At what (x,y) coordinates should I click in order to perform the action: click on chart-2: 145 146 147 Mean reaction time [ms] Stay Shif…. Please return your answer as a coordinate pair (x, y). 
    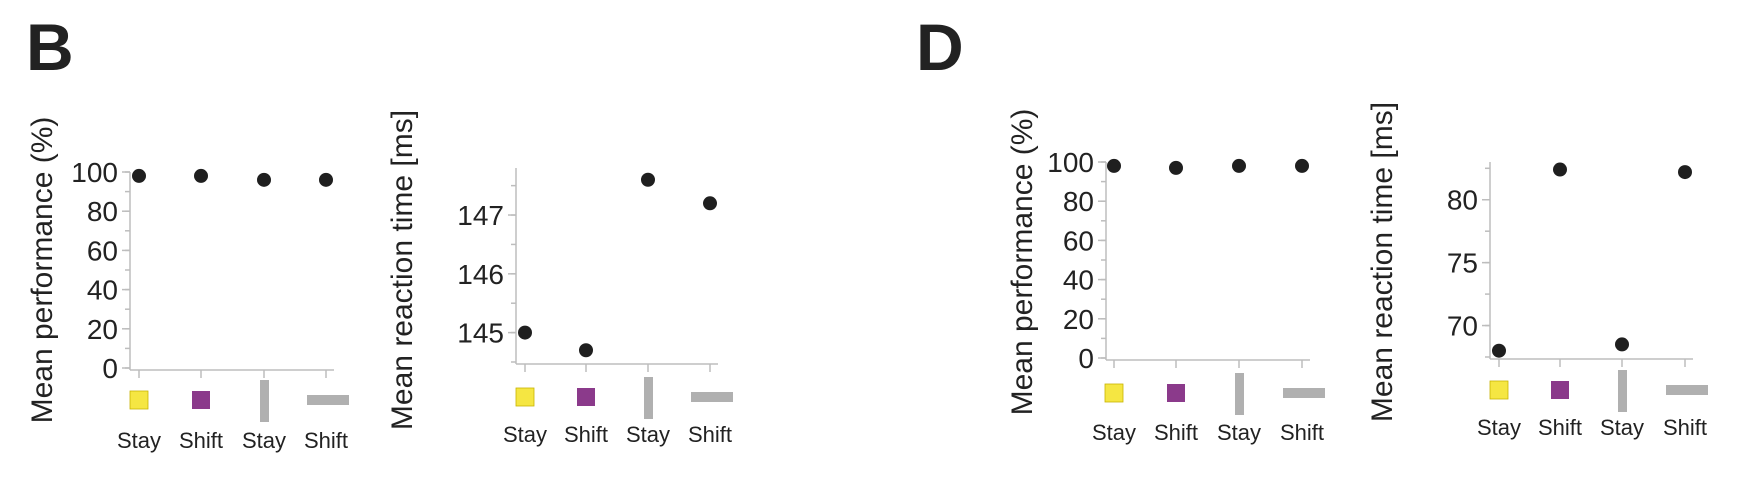
    Looking at the image, I should click on (559, 278).